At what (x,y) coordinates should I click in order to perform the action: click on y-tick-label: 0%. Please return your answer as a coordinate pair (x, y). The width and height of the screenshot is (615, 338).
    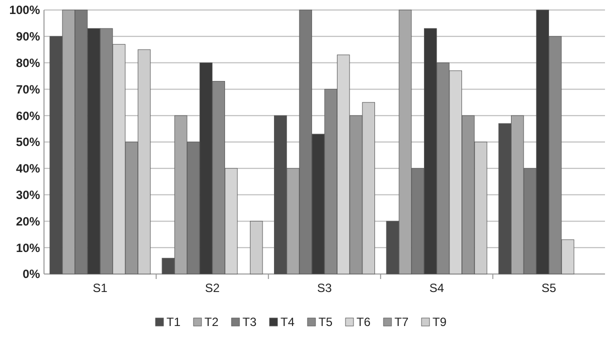
    Looking at the image, I should click on (31, 274).